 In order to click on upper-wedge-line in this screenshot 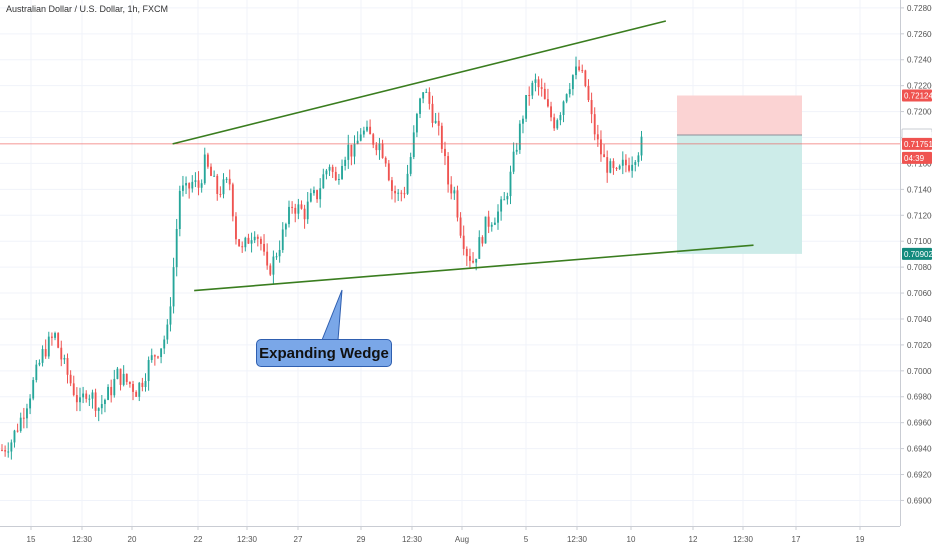, I will do `click(419, 82)`.